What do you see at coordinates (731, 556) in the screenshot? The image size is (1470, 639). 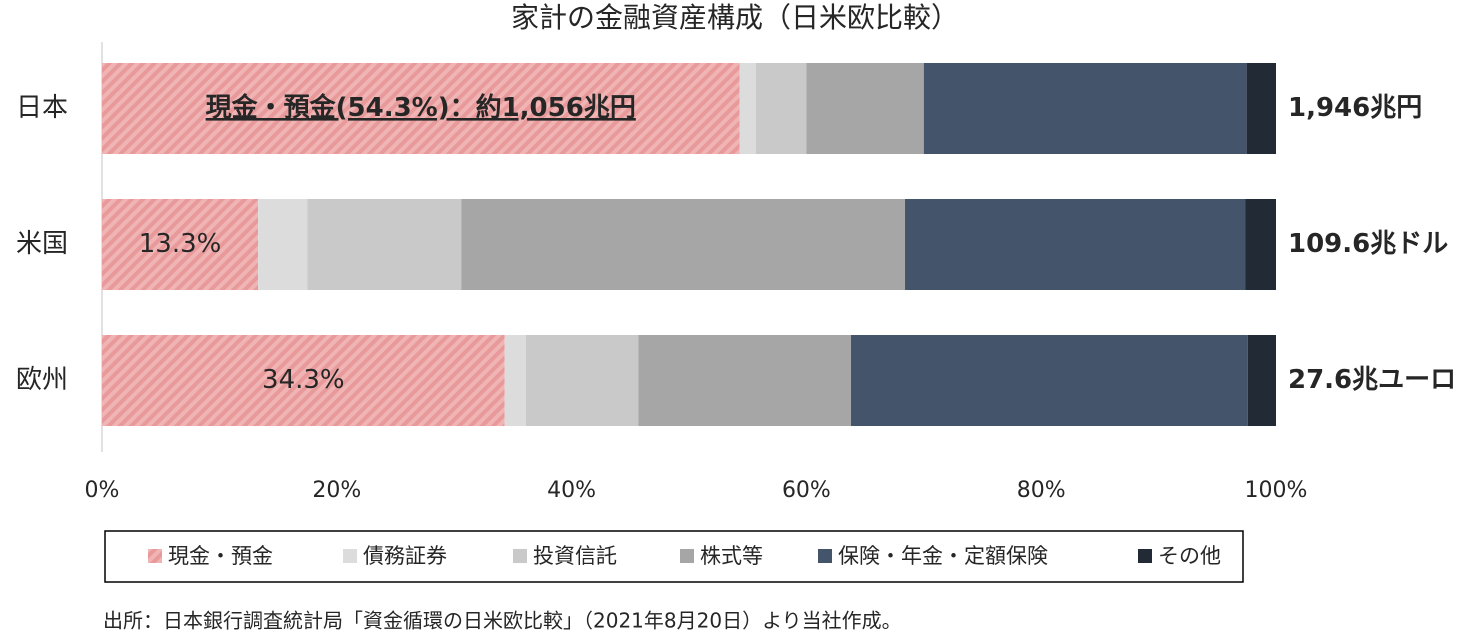 I see `legend-label: 株式等` at bounding box center [731, 556].